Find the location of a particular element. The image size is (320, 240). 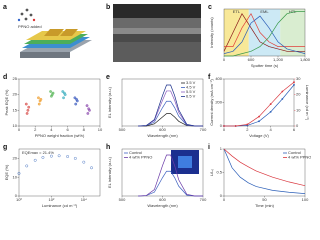

x-tick-label: 100 is located at coordinates (305, 199).